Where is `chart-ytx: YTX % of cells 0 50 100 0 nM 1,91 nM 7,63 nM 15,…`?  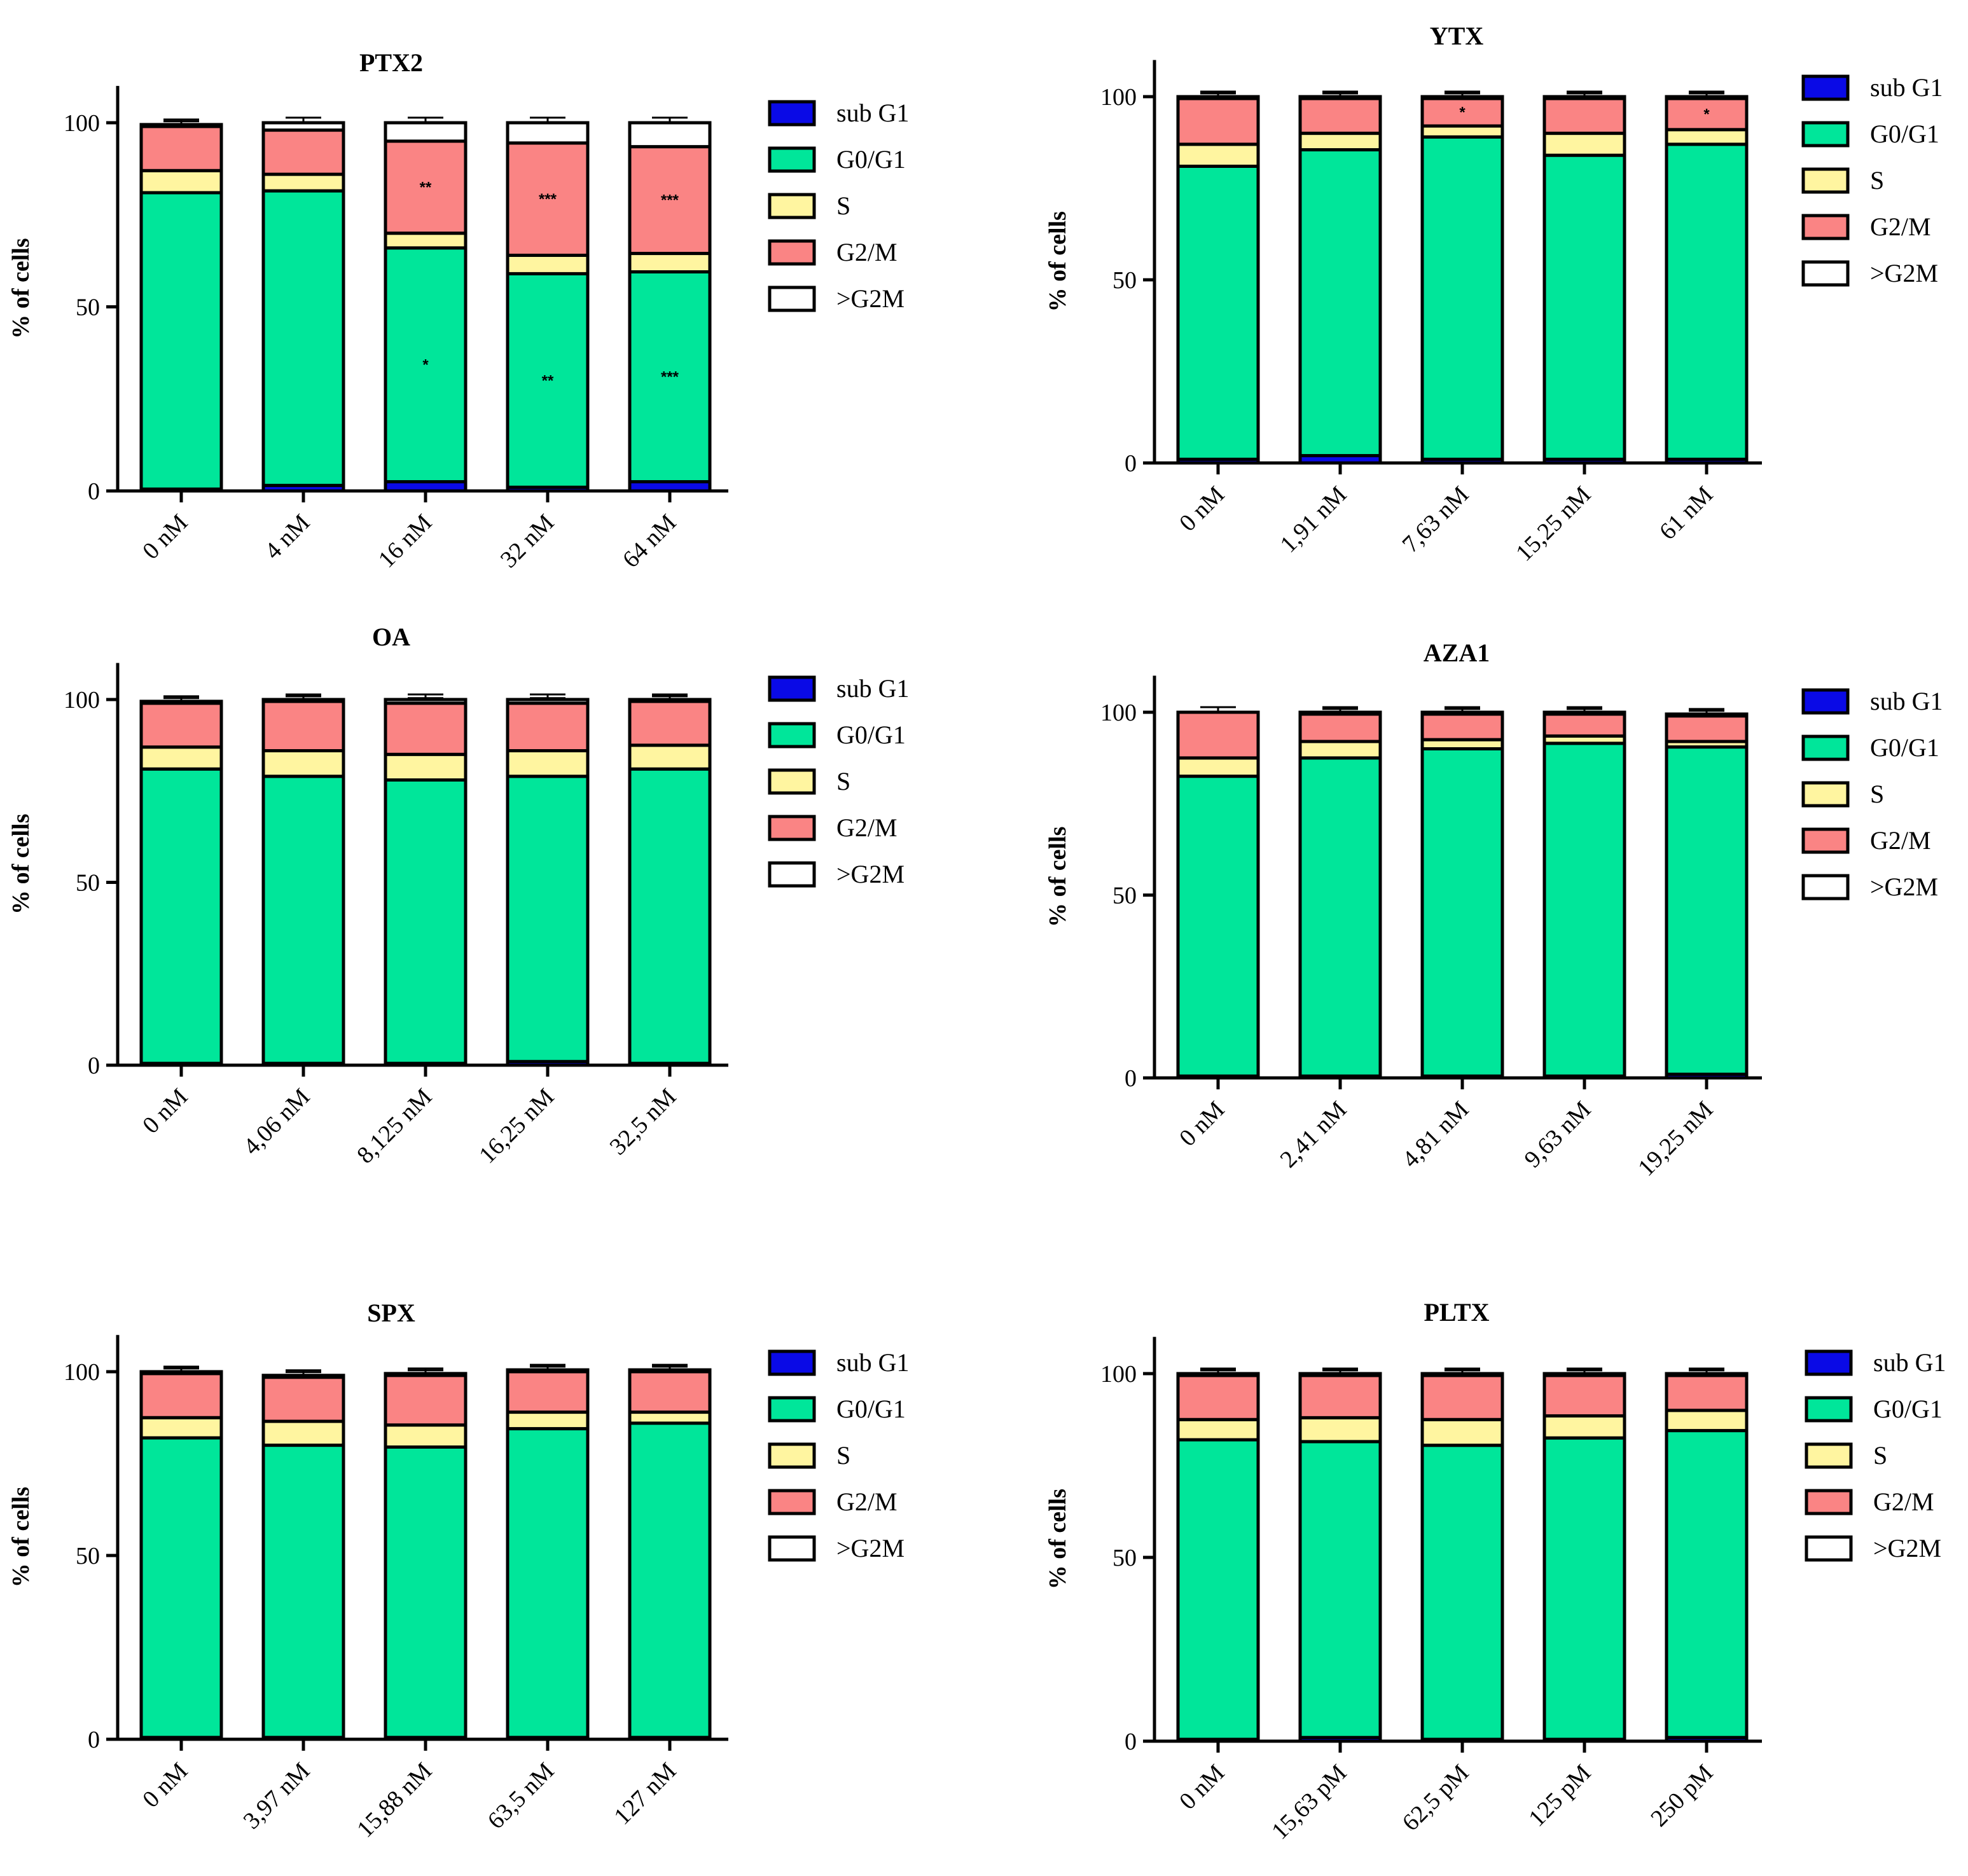 chart-ytx: YTX % of cells 0 50 100 0 nM 1,91 nM 7,63 nM 15,… is located at coordinates (1493, 294).